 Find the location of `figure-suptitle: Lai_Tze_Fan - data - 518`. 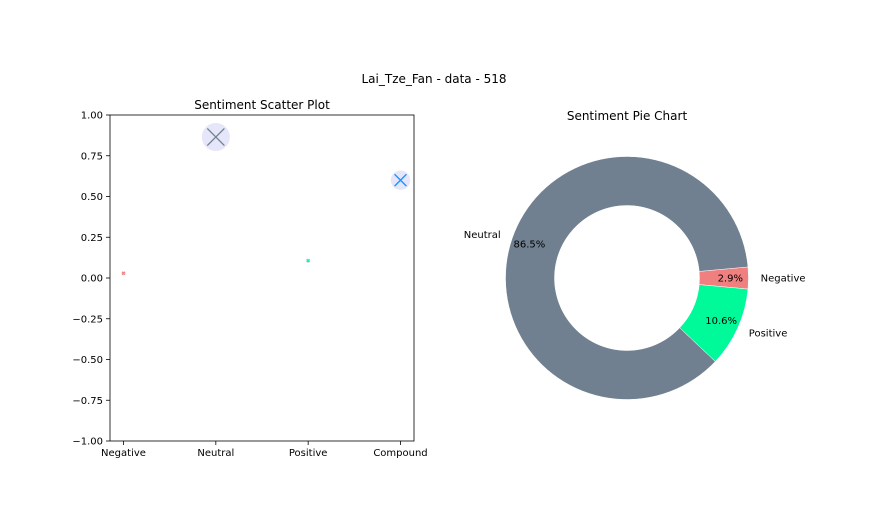

figure-suptitle: Lai_Tze_Fan - data - 518 is located at coordinates (434, 79).